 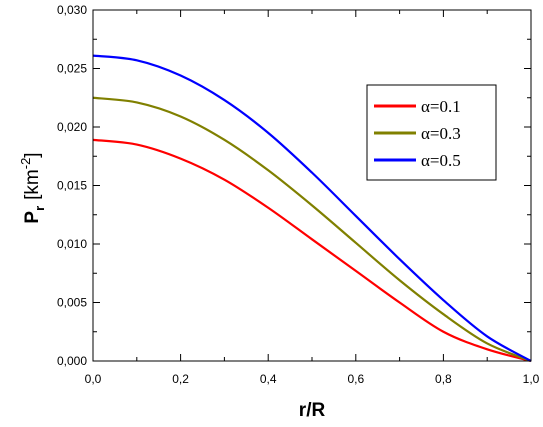 What do you see at coordinates (441, 160) in the screenshot?
I see `legend-label-alpha-0-5: α=0.5` at bounding box center [441, 160].